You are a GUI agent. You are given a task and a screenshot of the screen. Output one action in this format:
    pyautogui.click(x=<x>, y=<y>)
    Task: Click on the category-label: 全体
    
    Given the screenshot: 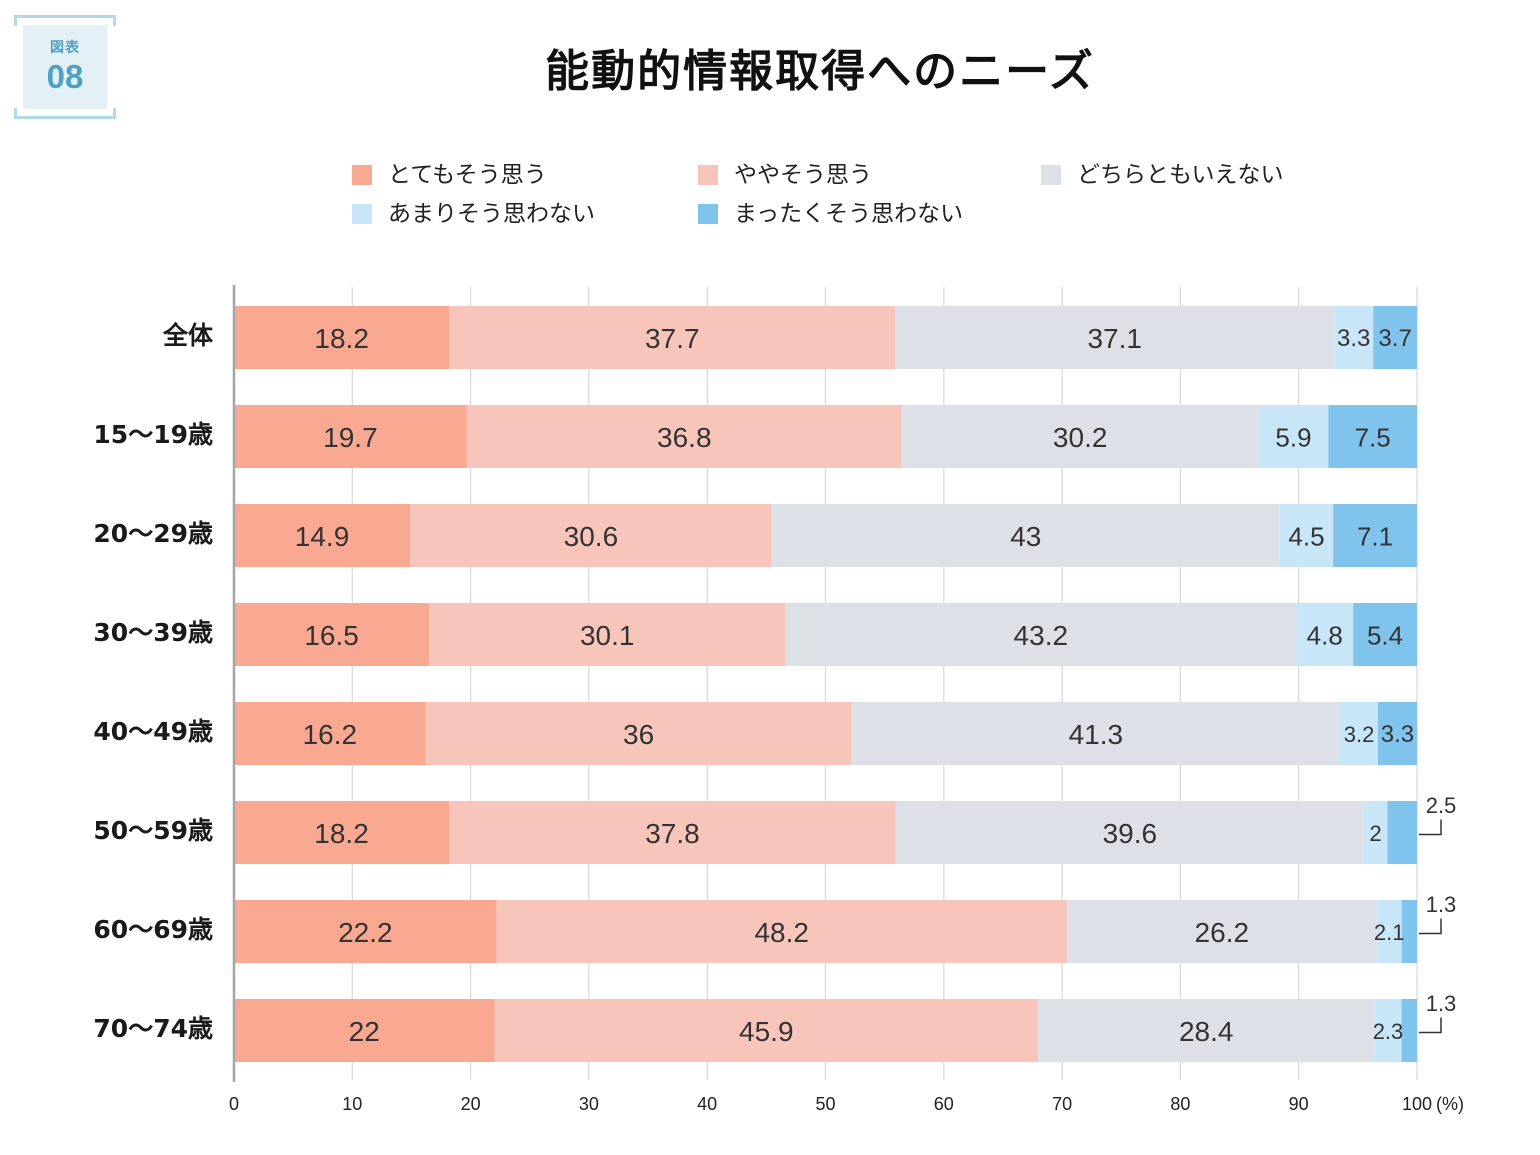 What is the action you would take?
    pyautogui.click(x=188, y=335)
    